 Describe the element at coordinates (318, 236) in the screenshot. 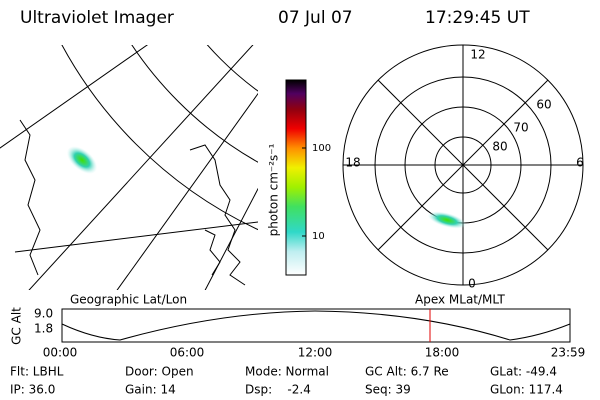

I see `colorbar-tick-label: 10` at that location.